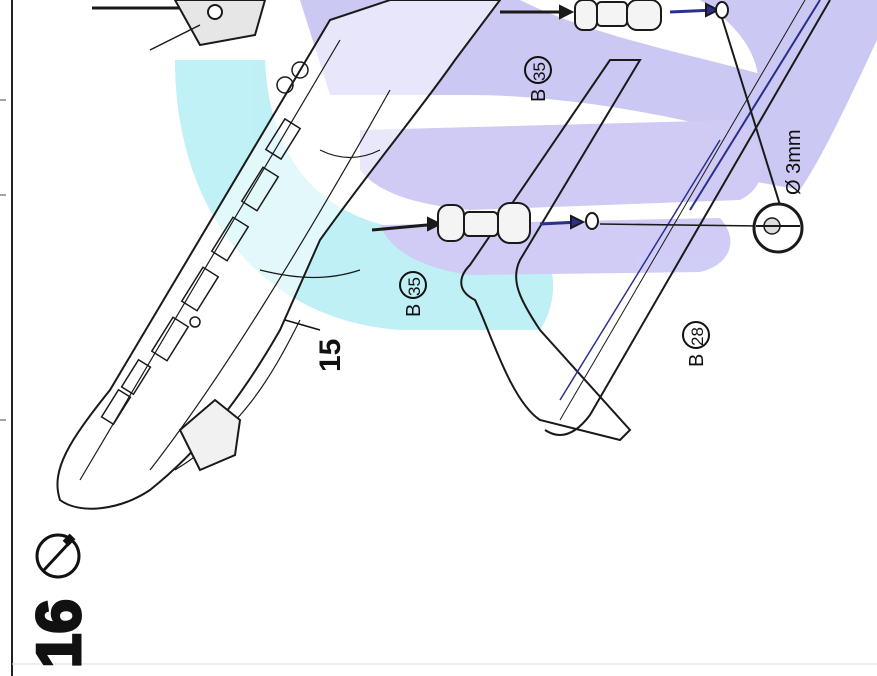  Describe the element at coordinates (58, 556) in the screenshot. I see `screwdriver-icon` at that location.